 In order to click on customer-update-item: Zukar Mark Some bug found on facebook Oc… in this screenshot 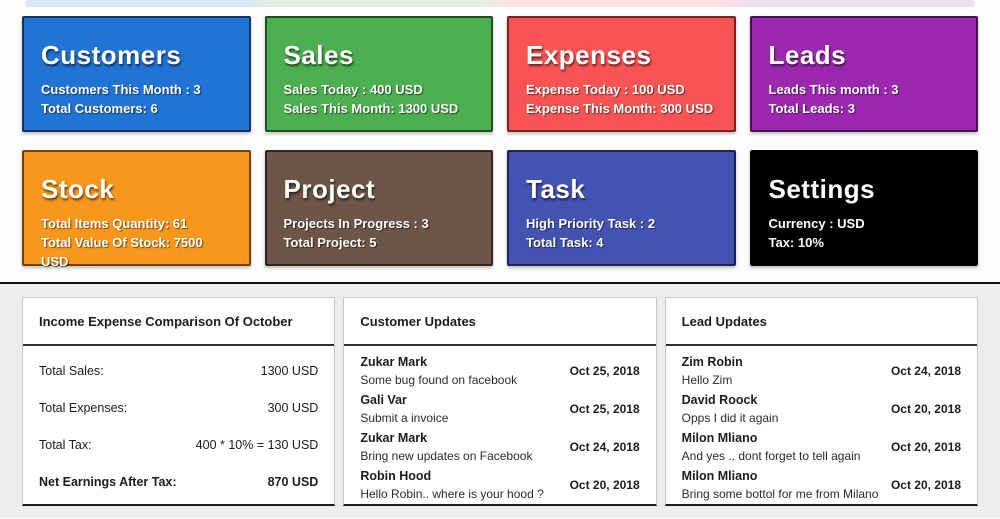, I will do `click(499, 371)`.